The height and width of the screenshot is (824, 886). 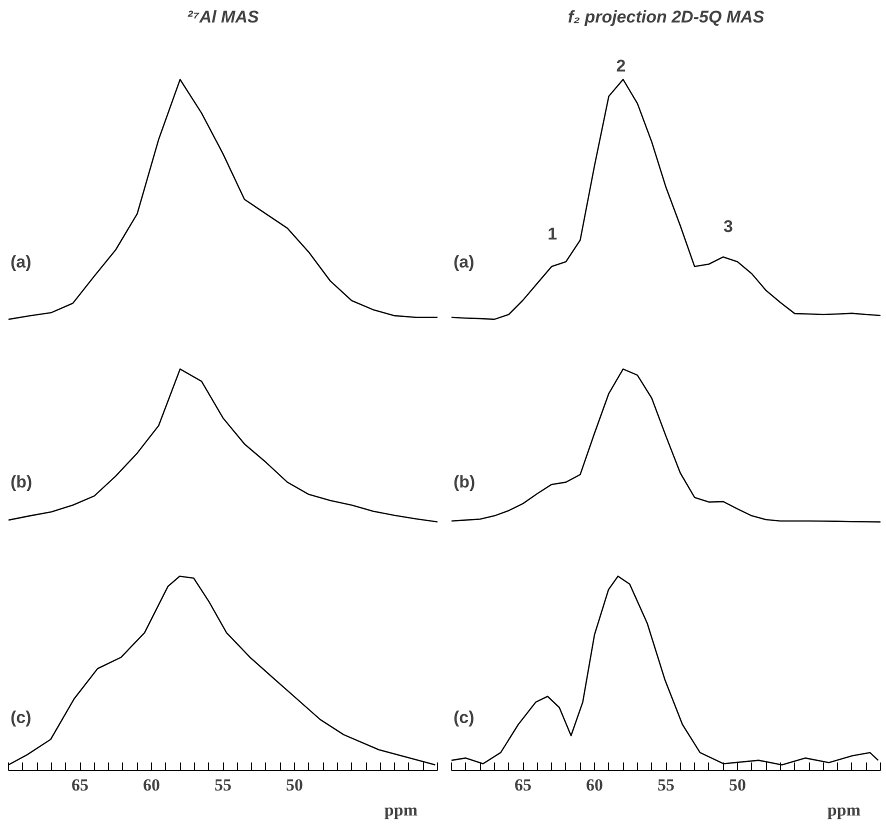 I want to click on text: 2, so click(x=621, y=66).